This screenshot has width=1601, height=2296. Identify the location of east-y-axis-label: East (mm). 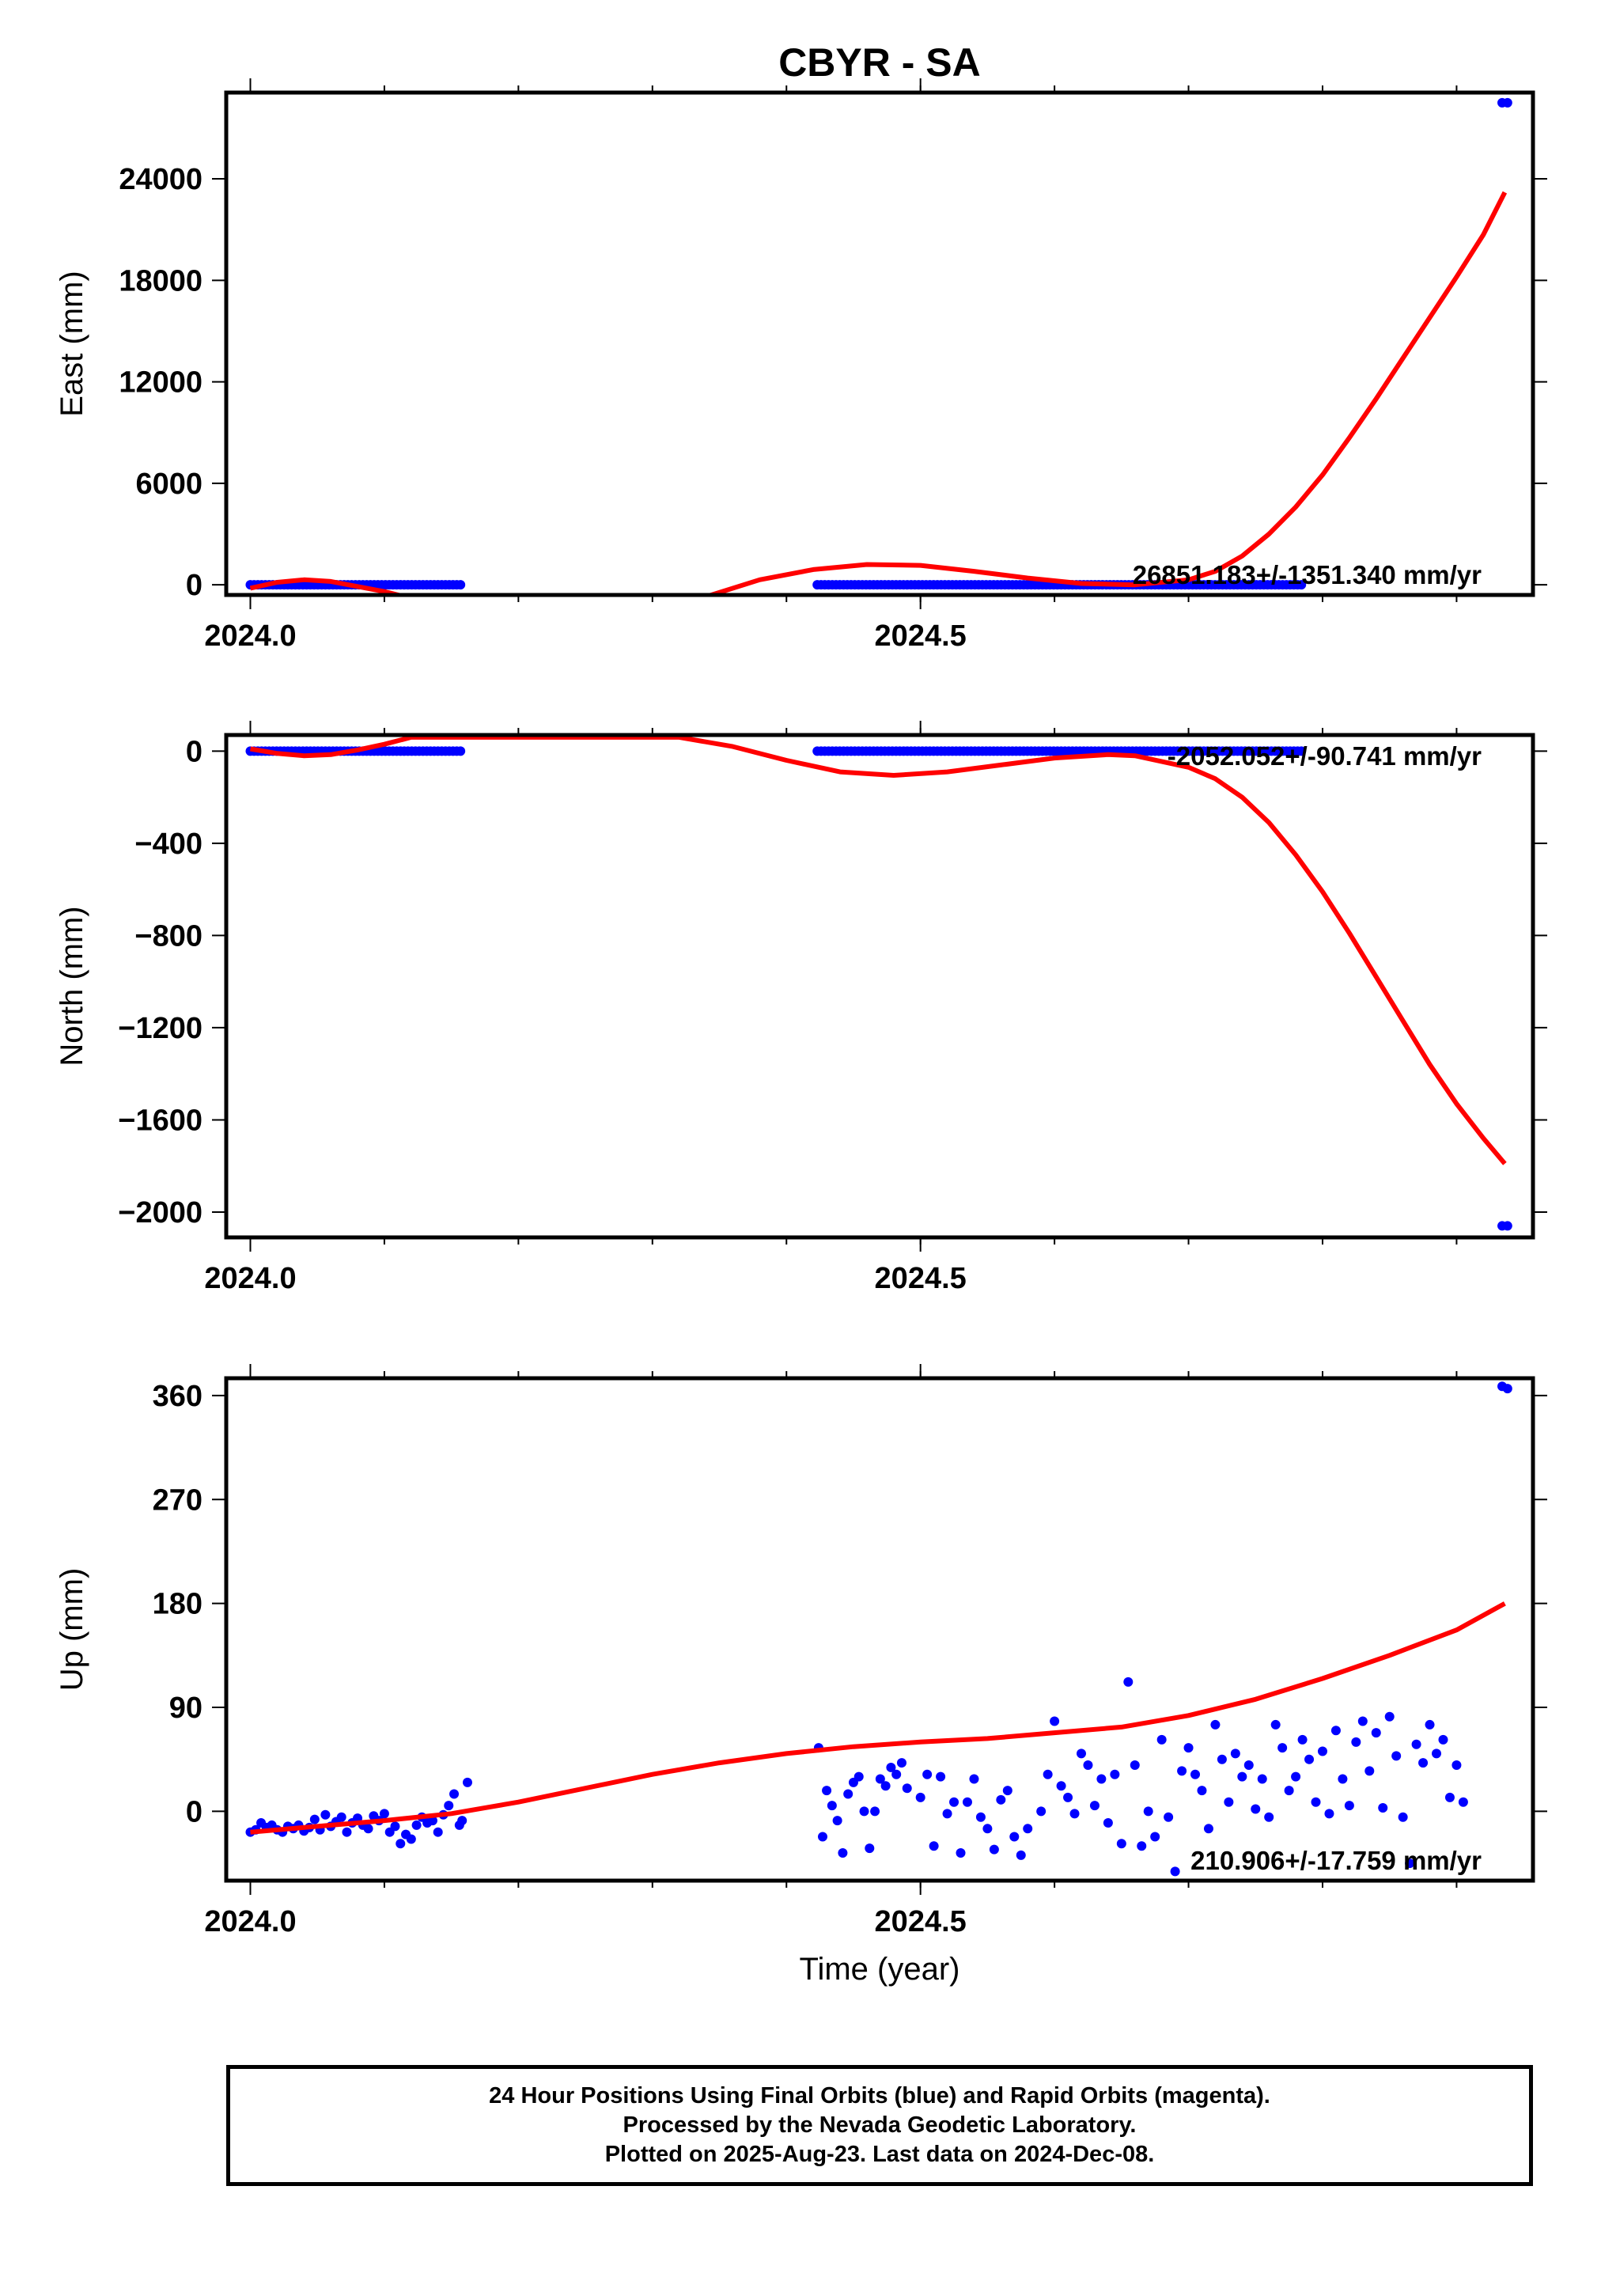
(72, 344).